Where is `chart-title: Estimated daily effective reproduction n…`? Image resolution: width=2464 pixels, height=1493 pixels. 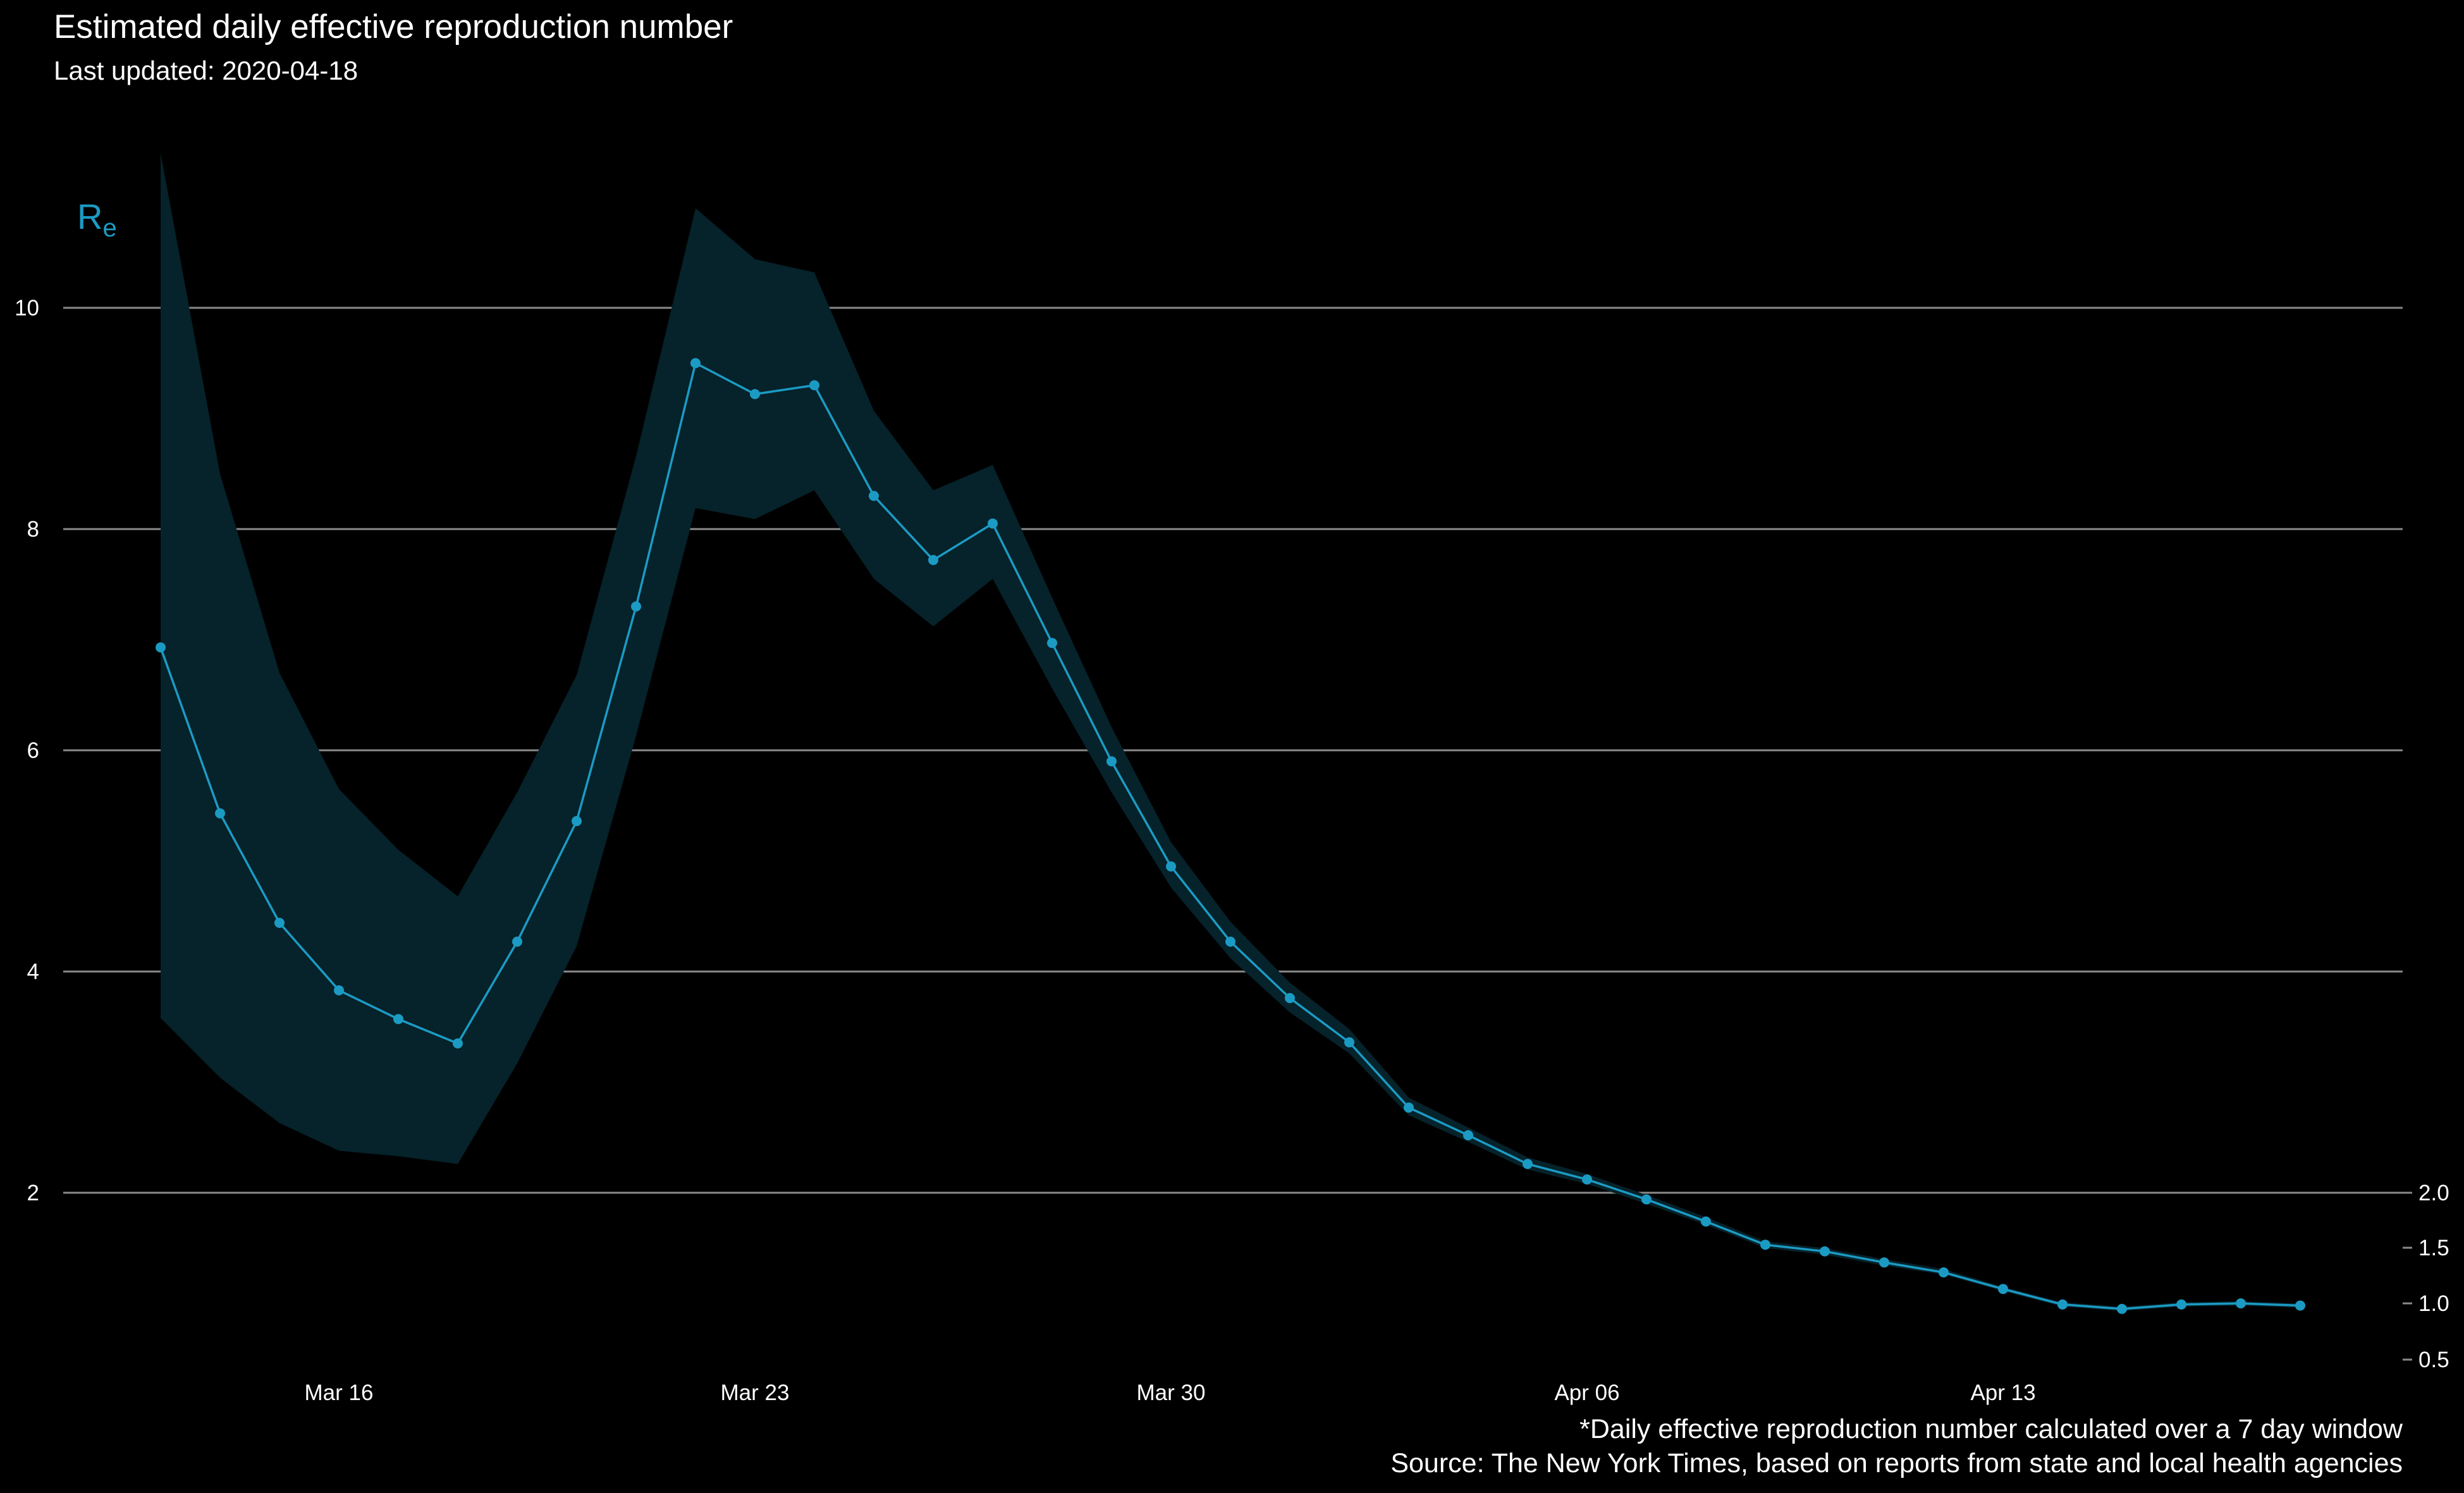
chart-title: Estimated daily effective reproduction n… is located at coordinates (393, 27).